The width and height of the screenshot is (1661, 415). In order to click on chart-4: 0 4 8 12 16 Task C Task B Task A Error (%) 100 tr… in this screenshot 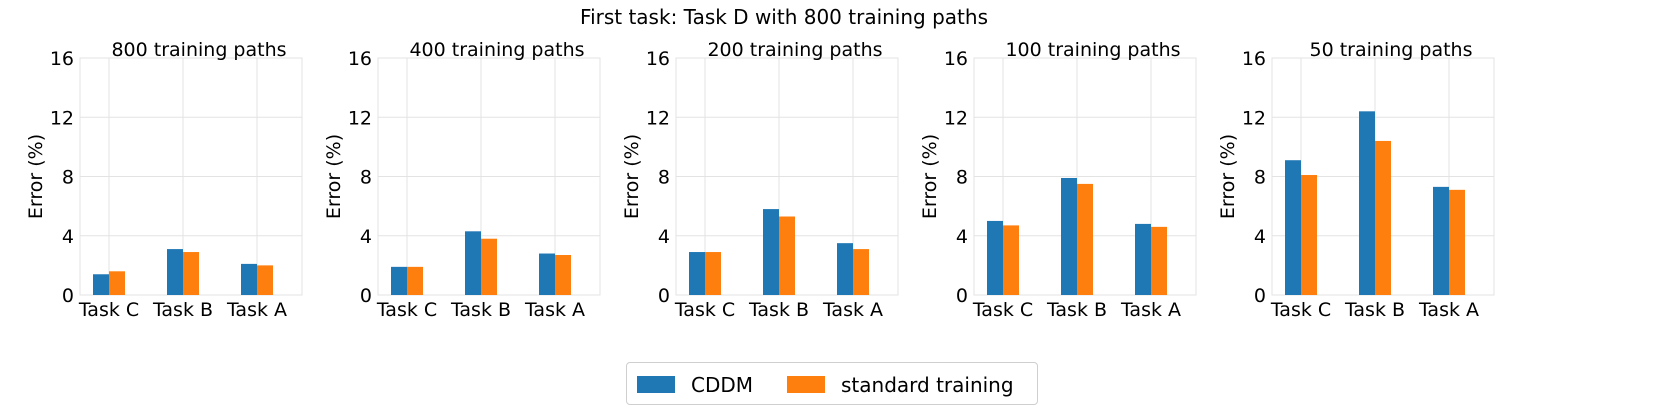, I will do `click(1058, 180)`.